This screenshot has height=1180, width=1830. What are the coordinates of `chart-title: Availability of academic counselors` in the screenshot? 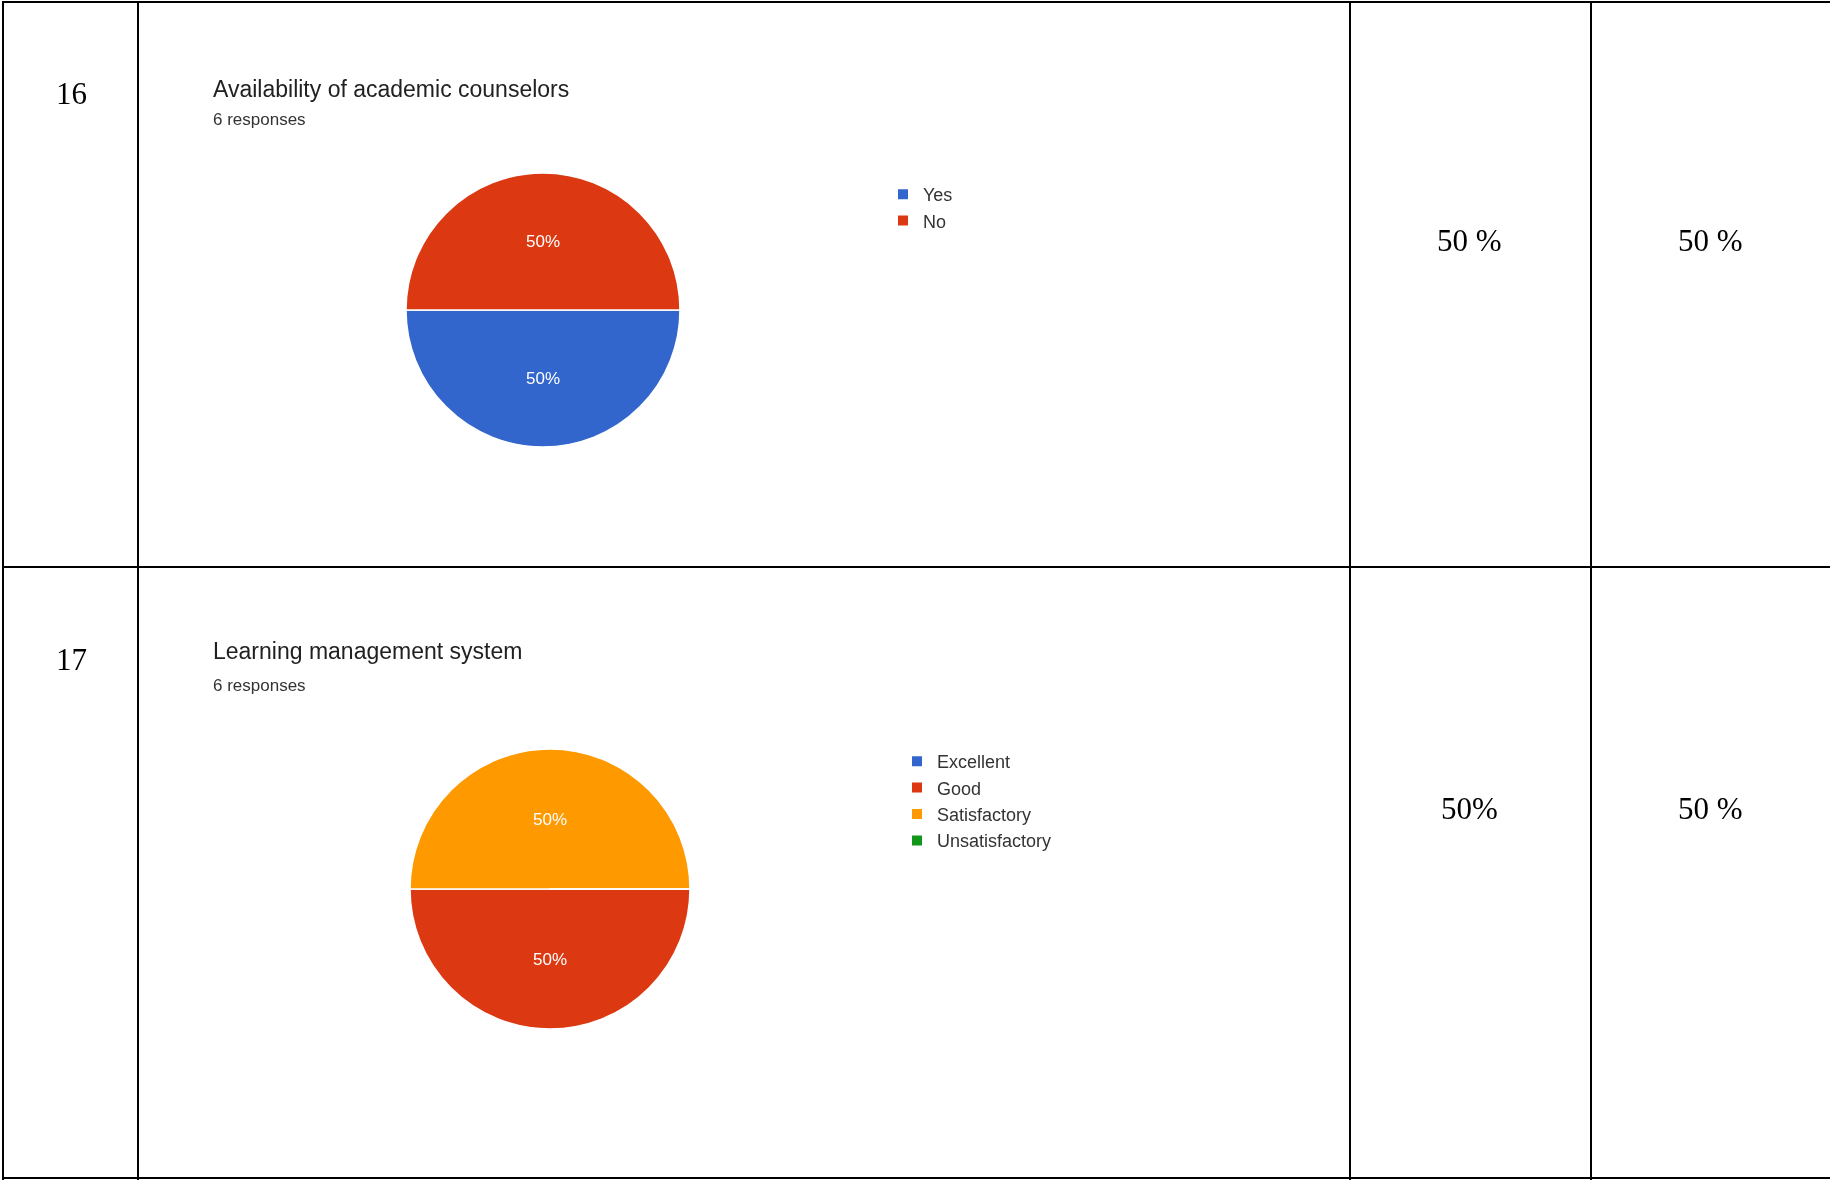 It's located at (391, 89).